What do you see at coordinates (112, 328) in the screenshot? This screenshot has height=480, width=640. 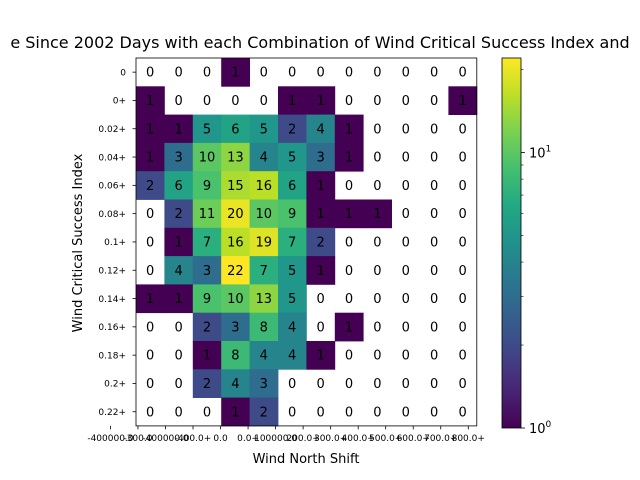 I see `y-tick-label: 0.16+` at bounding box center [112, 328].